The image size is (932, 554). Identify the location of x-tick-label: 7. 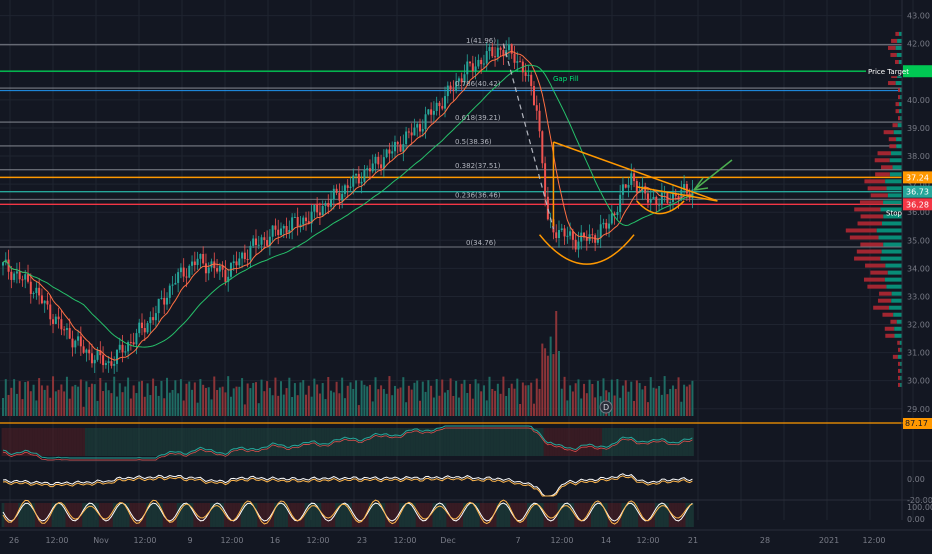
(517, 540).